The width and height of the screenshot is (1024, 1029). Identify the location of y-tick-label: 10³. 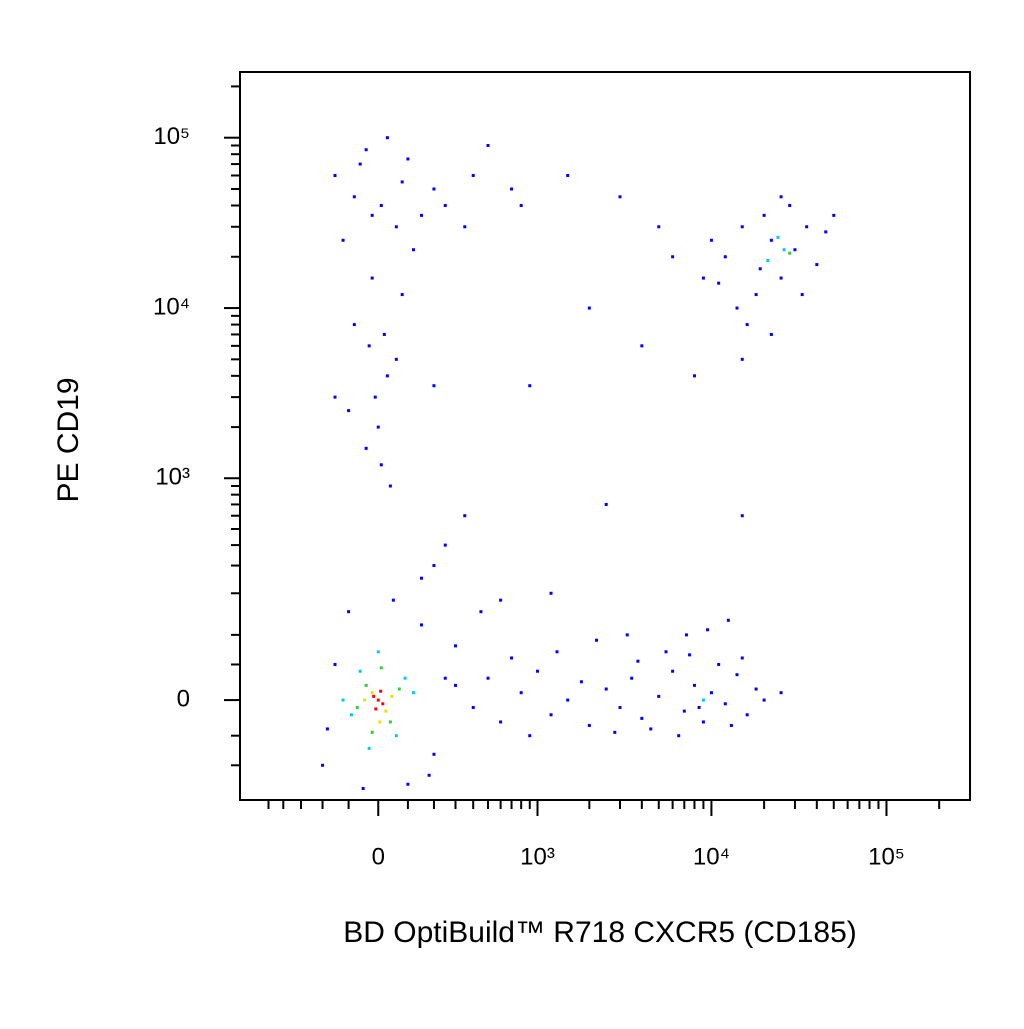
(172, 477).